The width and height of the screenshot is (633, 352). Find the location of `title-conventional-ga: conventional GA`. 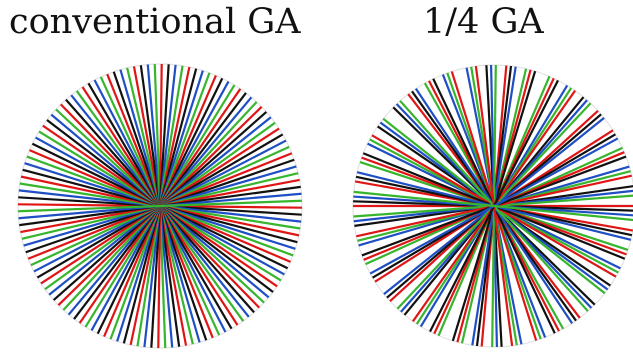

title-conventional-ga: conventional GA is located at coordinates (155, 22).